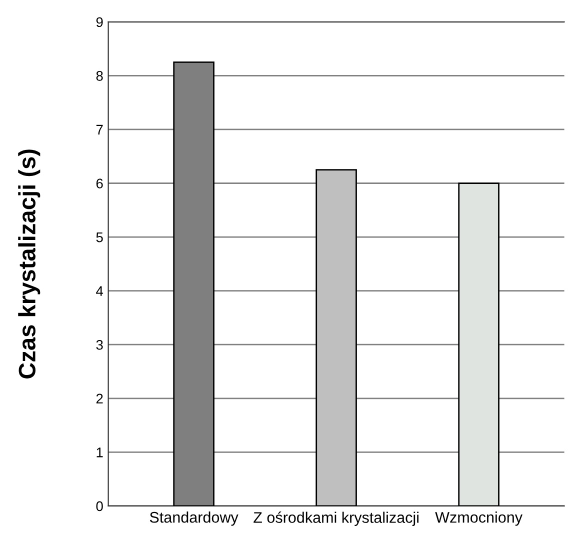 The height and width of the screenshot is (547, 570). What do you see at coordinates (478, 519) in the screenshot?
I see `x-tick-label: Wzmocniony` at bounding box center [478, 519].